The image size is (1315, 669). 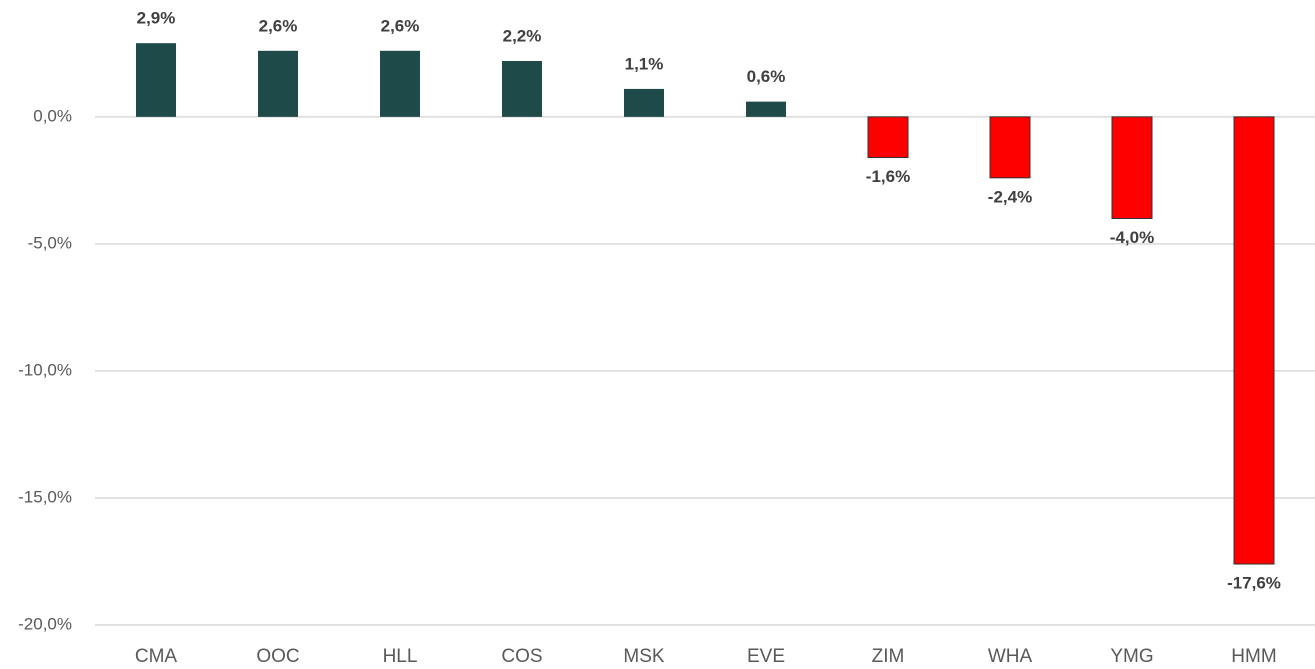 I want to click on value-label: -4,0%, so click(x=1132, y=237).